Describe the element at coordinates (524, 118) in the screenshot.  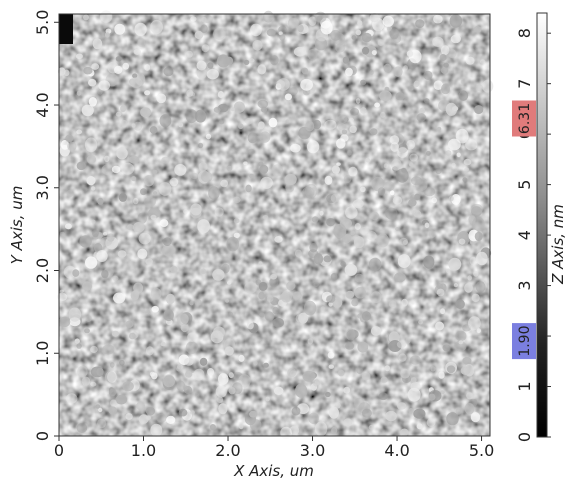
I see `range-marker-high: 6.31` at that location.